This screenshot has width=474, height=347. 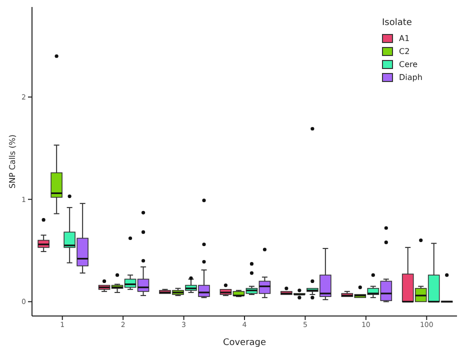 I want to click on x-axis-title: Coverage, so click(x=244, y=342).